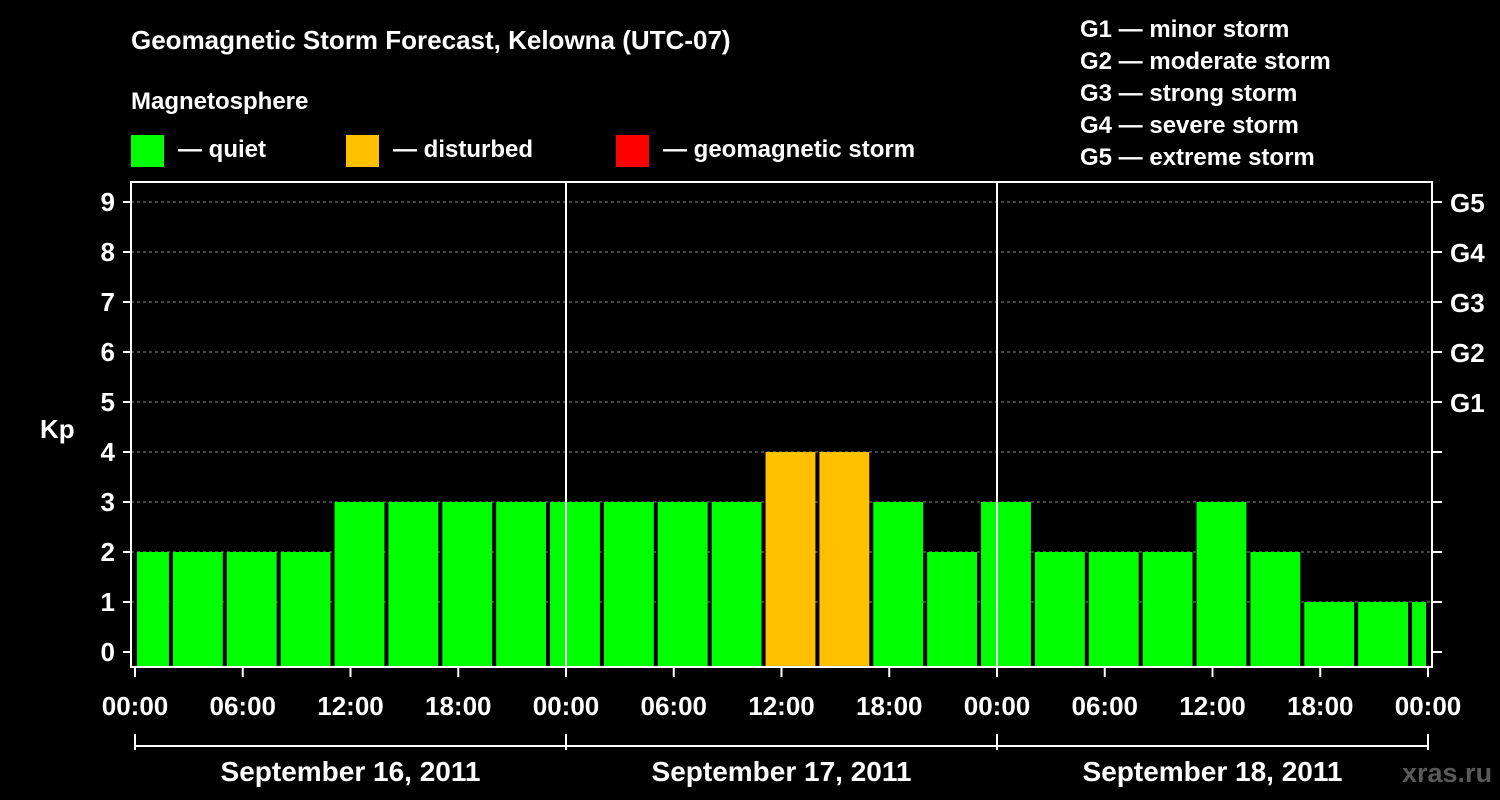  Describe the element at coordinates (219, 101) in the screenshot. I see `legend-title: Magnetosphere` at that location.